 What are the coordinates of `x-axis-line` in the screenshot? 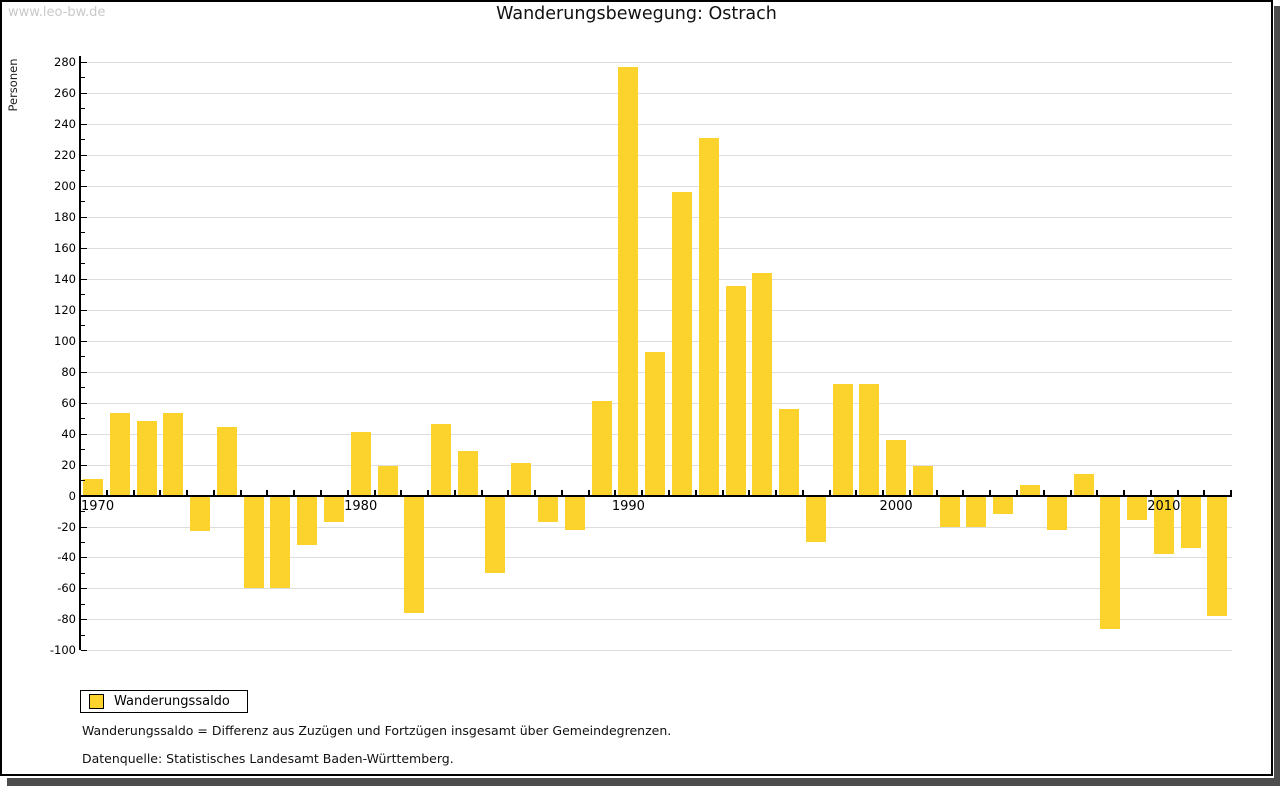 It's located at (656, 495).